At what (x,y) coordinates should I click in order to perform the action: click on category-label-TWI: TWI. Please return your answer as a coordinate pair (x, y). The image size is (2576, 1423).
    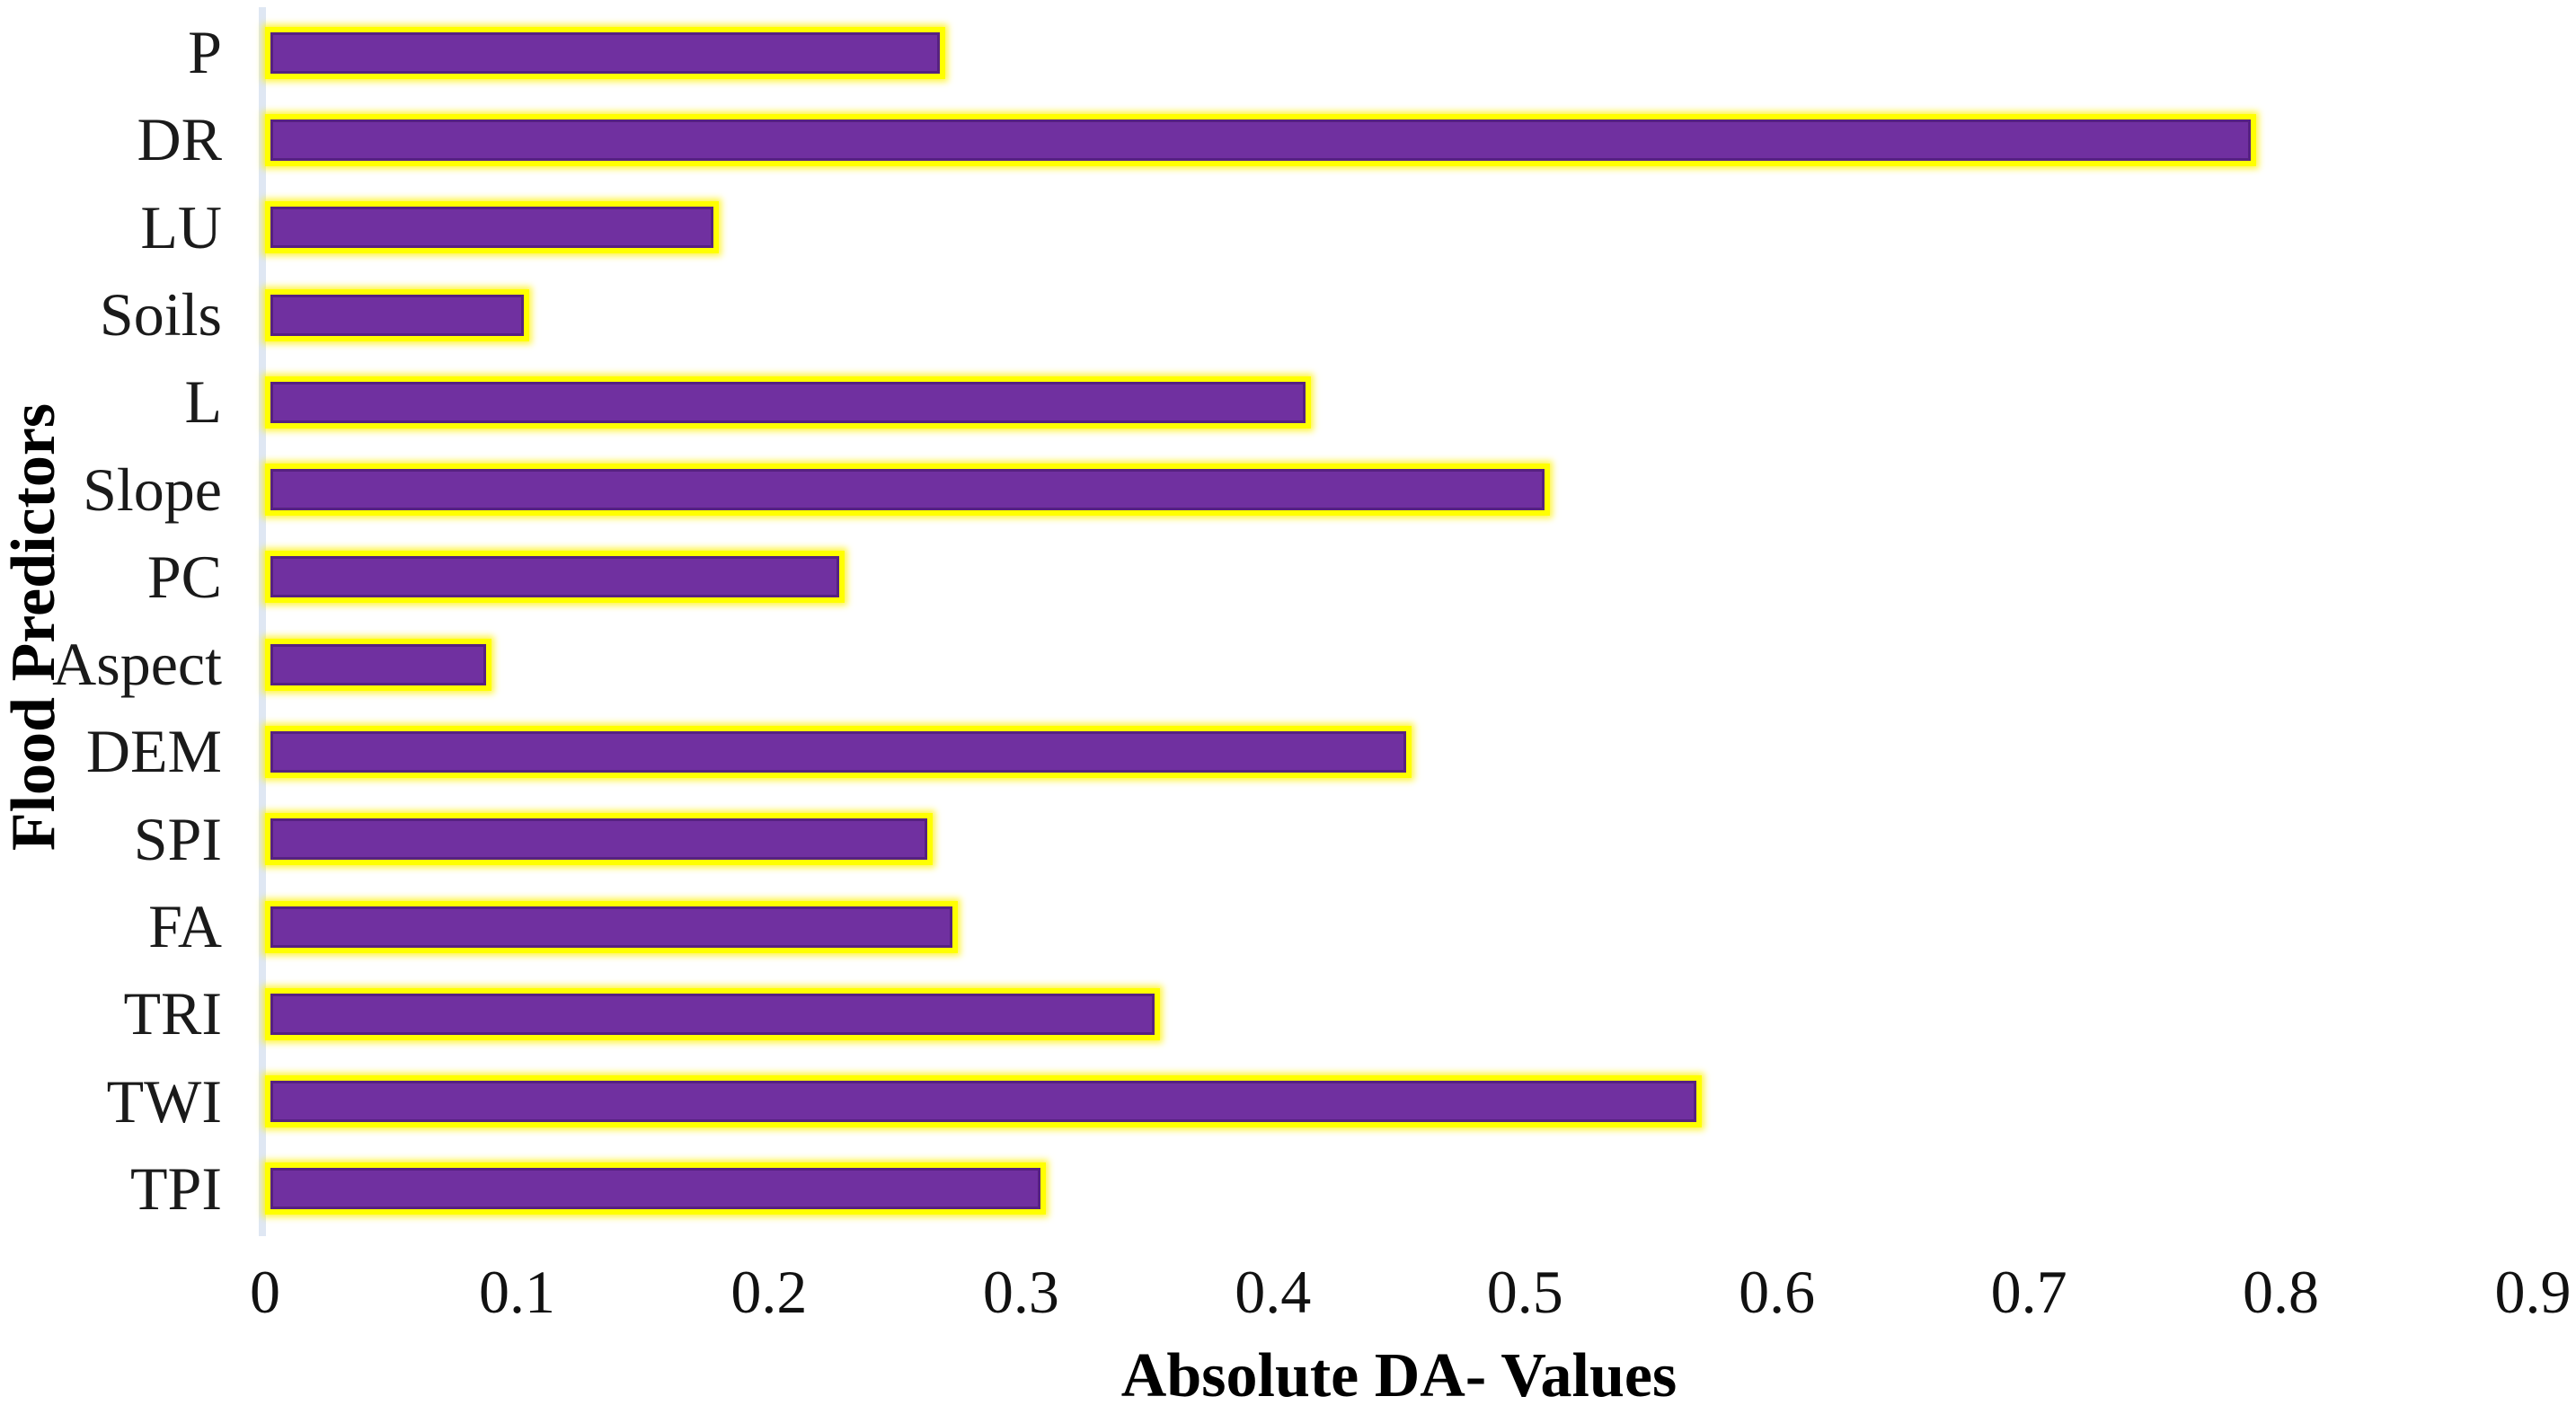
    Looking at the image, I should click on (164, 1101).